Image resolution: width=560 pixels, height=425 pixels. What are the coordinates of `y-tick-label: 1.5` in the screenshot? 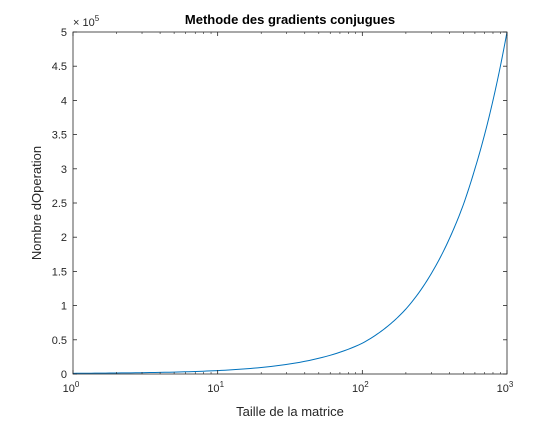 It's located at (59, 272).